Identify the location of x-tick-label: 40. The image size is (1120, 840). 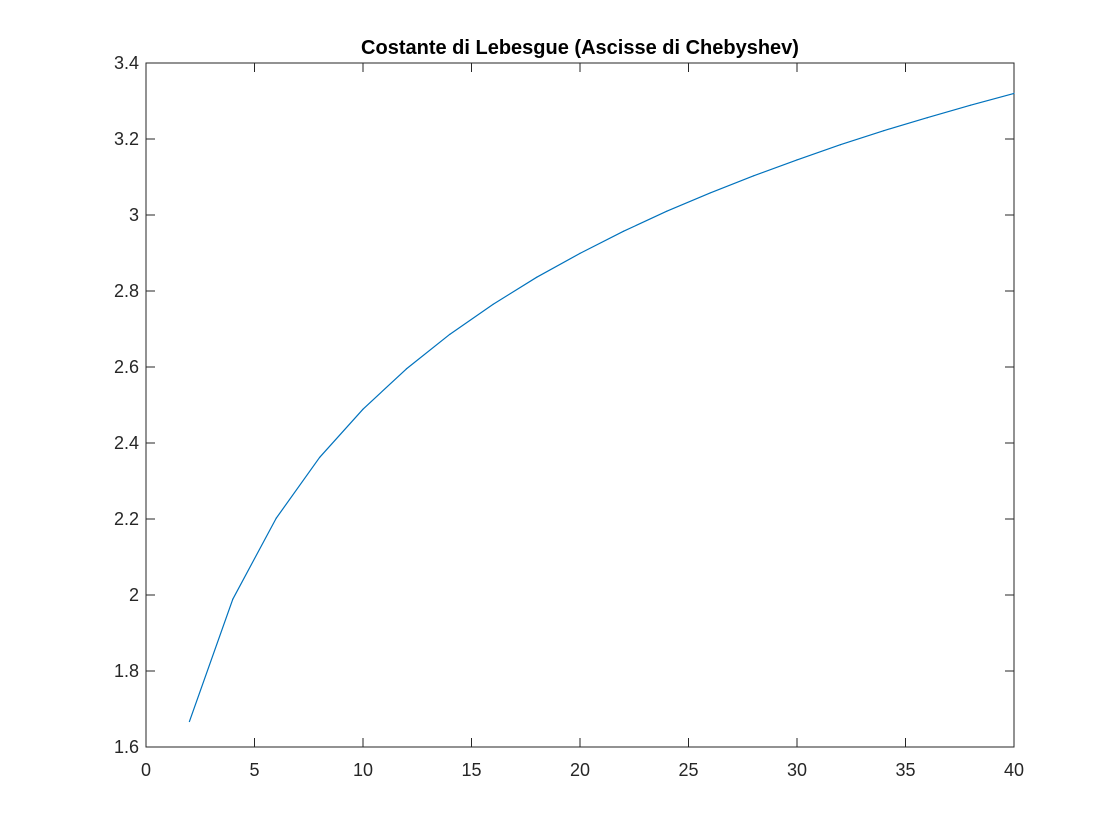
(1014, 770).